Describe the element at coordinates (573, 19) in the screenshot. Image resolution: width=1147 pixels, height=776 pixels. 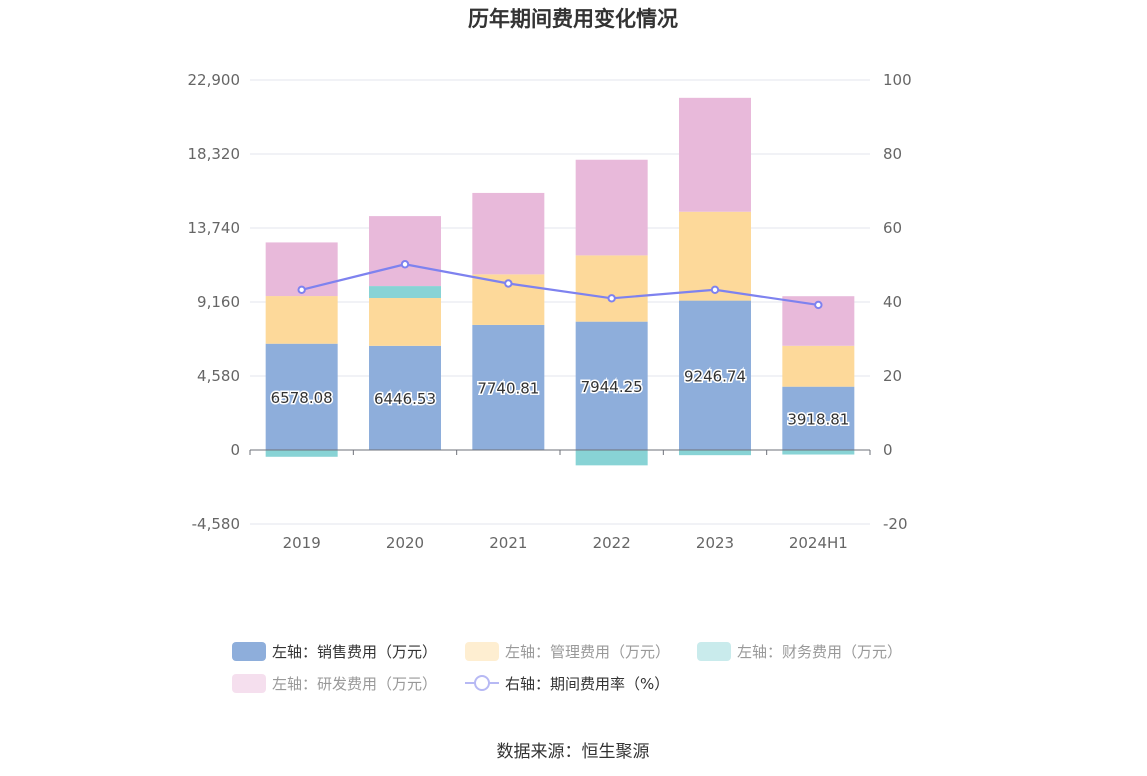
I see `chart-title: 历年期间费用变化情况` at that location.